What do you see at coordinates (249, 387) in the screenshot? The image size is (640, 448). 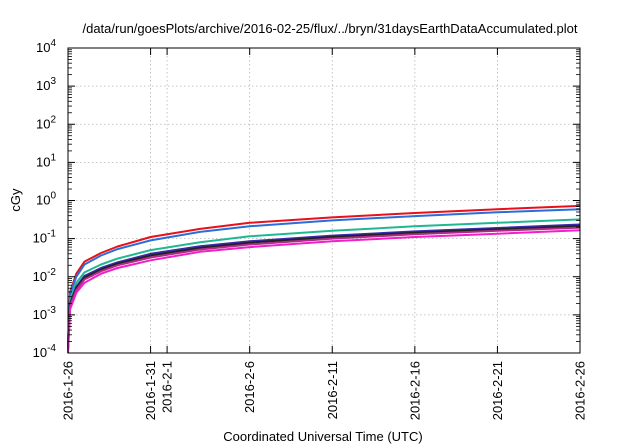 I see `x-tick-label: 2016-2-6` at bounding box center [249, 387].